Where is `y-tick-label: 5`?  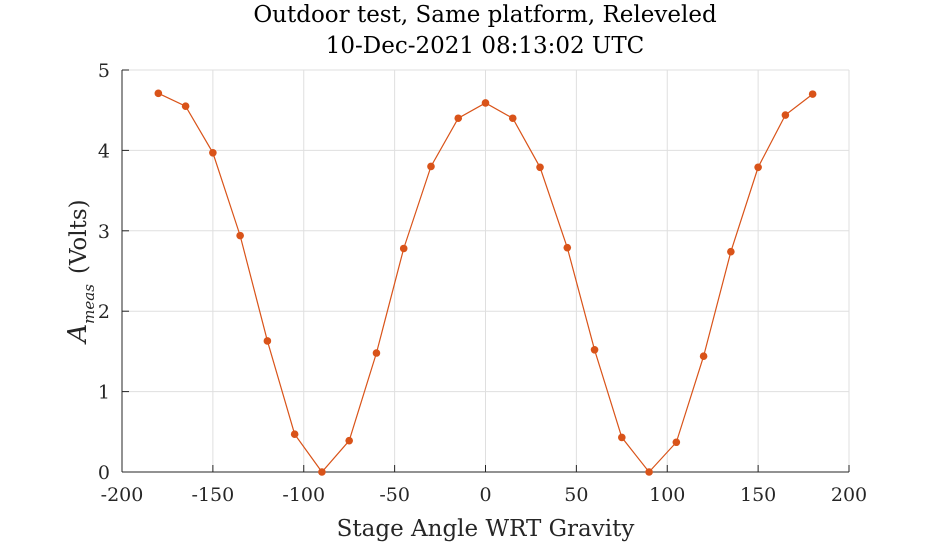
y-tick-label: 5 is located at coordinates (104, 71).